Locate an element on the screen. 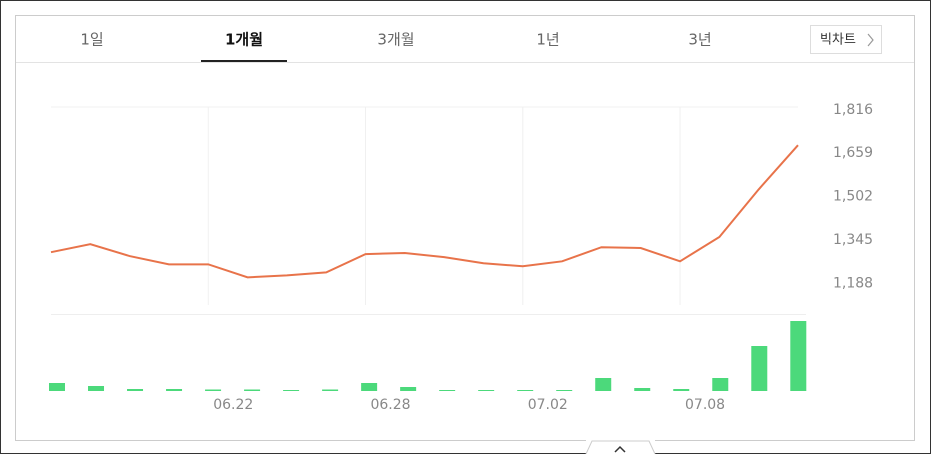 The height and width of the screenshot is (454, 931). y-tick-label: 1,816 is located at coordinates (853, 110).